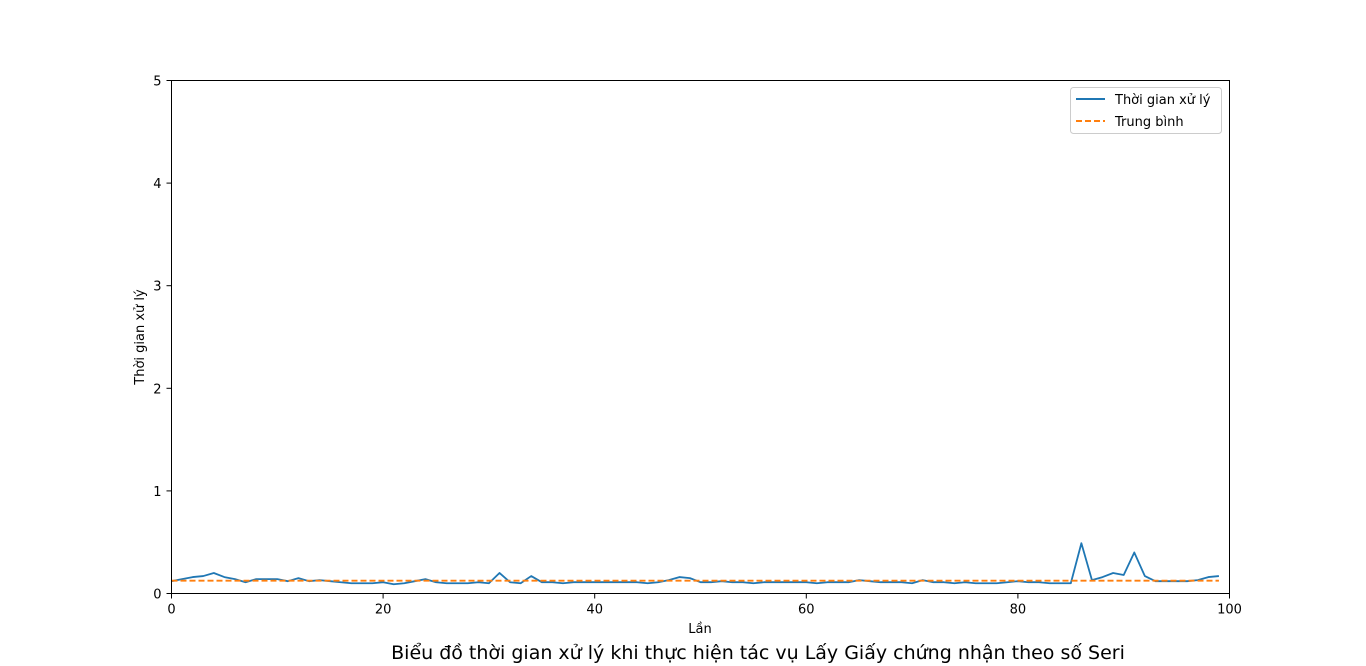 This screenshot has width=1366, height=666. I want to click on y-axis-ticks: 0 1 2 3 4 5, so click(162, 339).